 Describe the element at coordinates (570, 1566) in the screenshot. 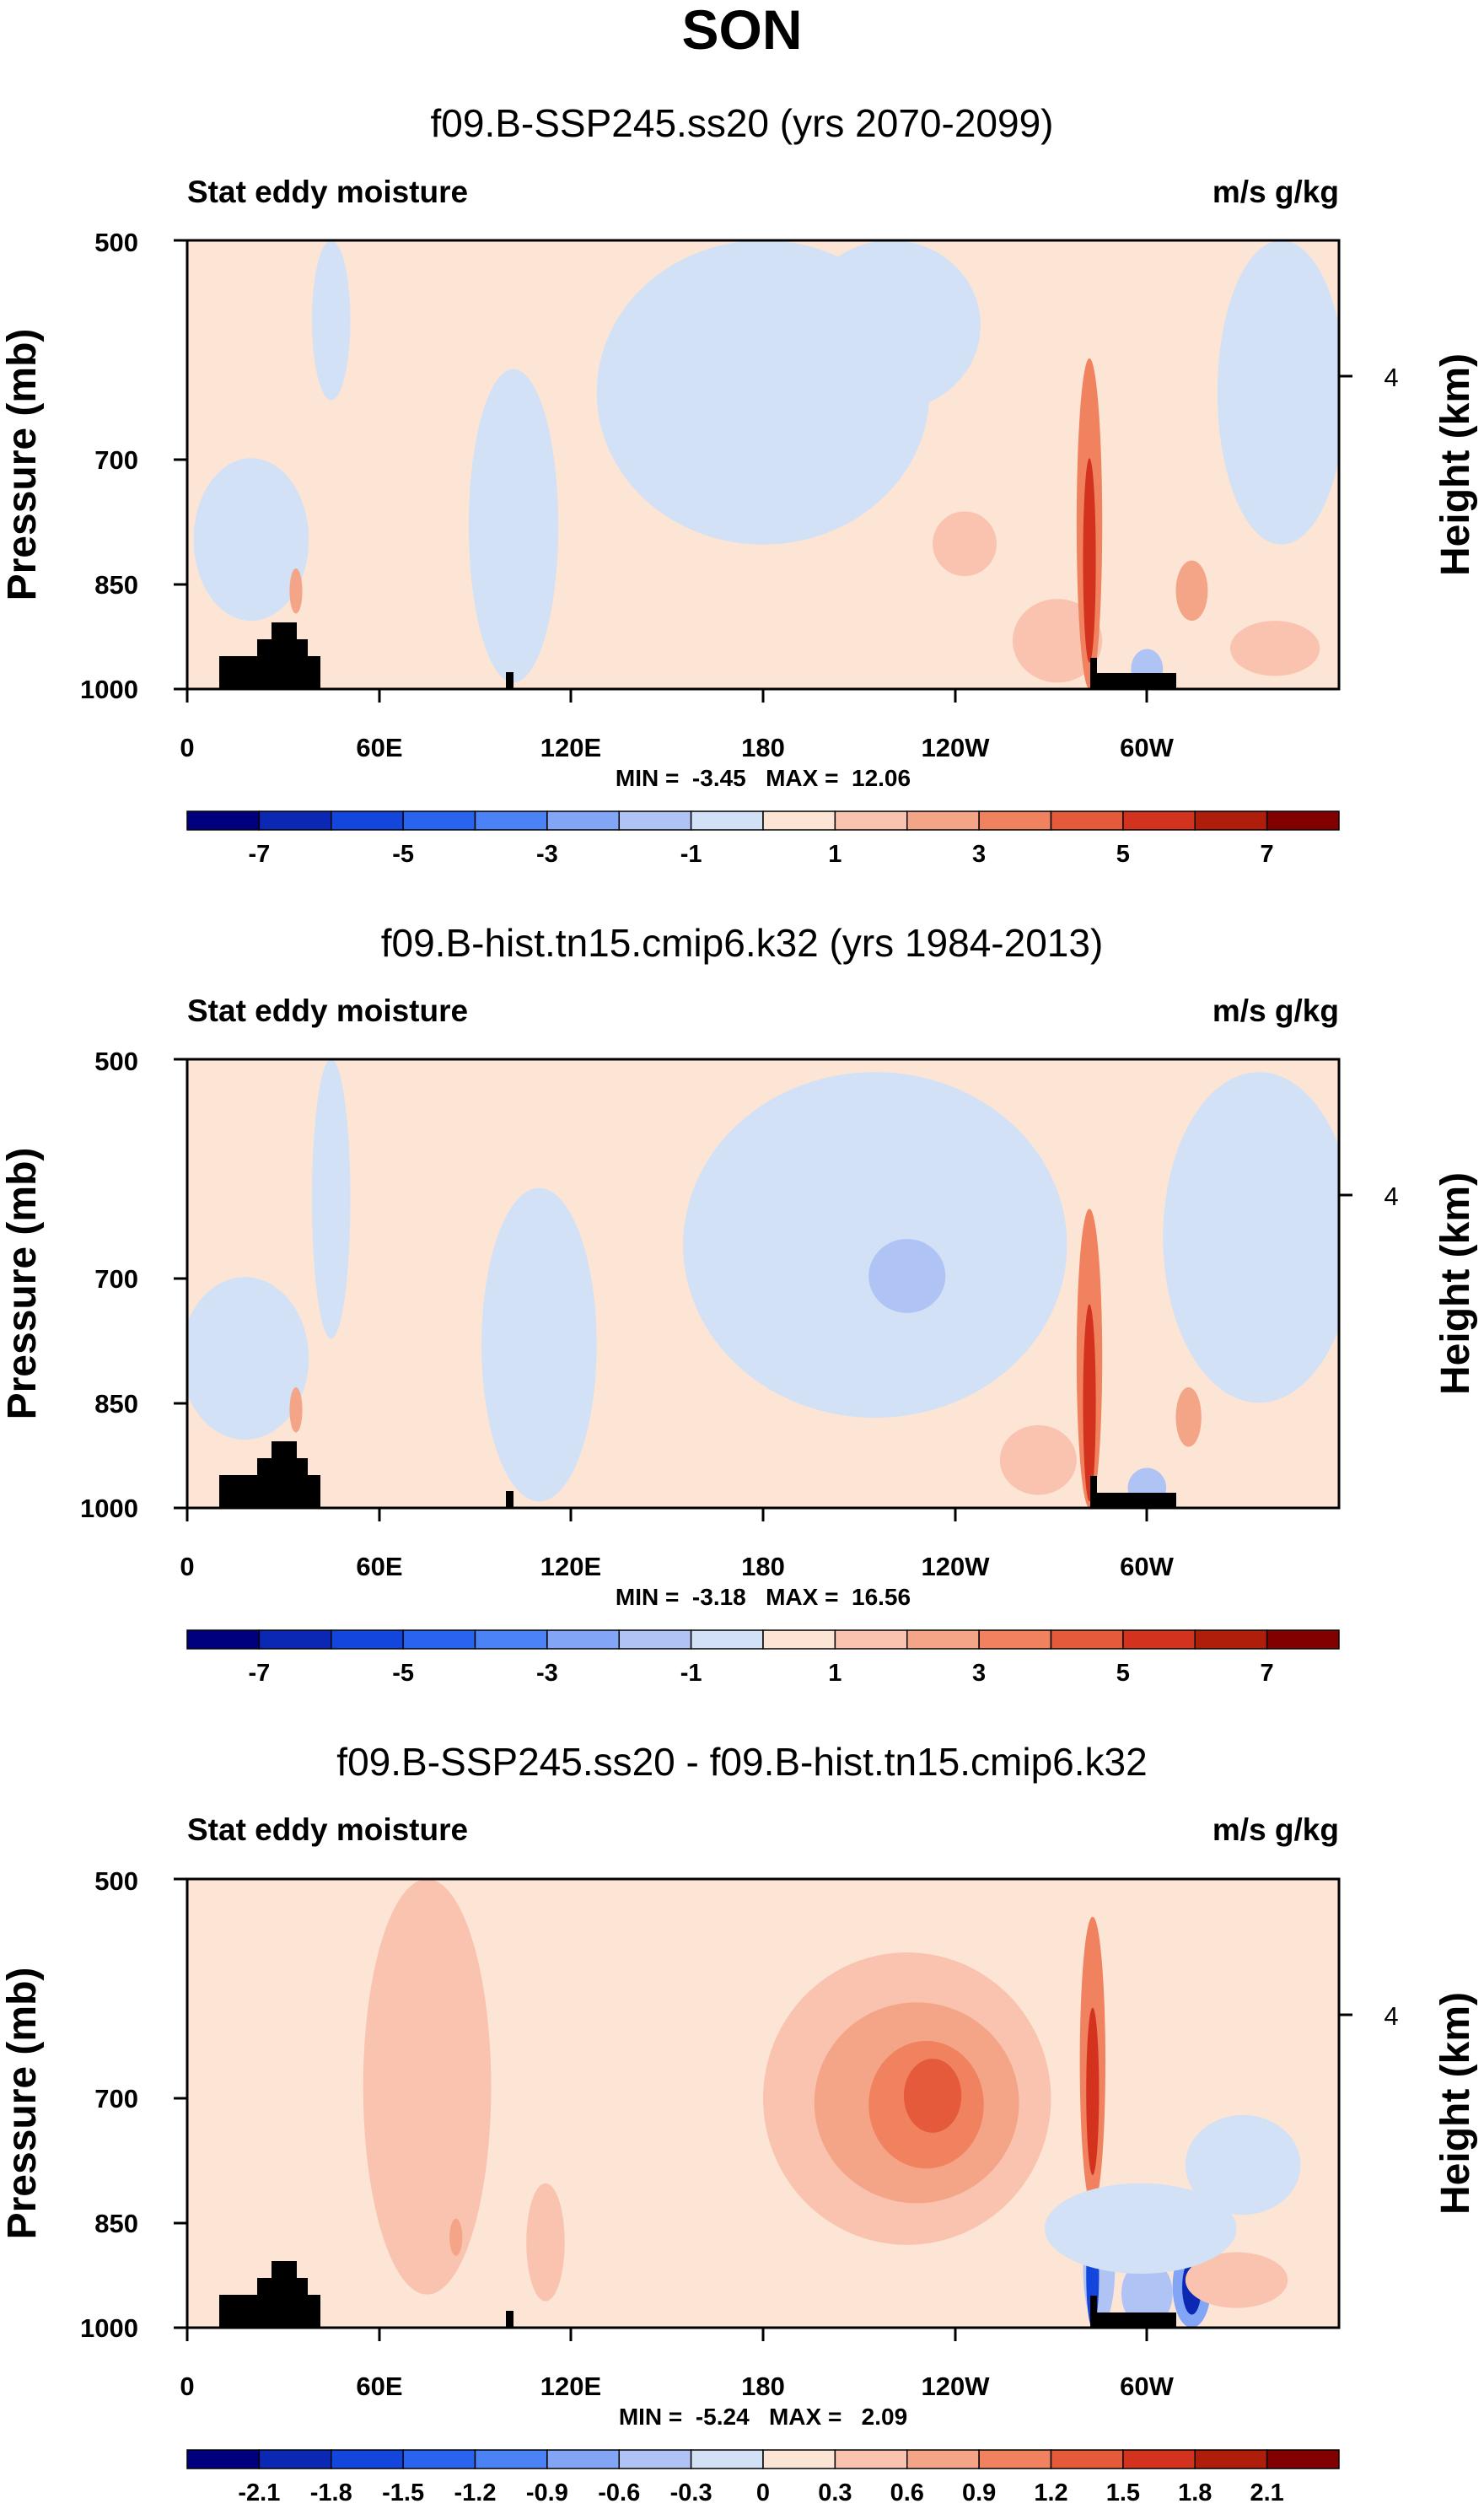

I see `x-tick-label: 120E` at that location.